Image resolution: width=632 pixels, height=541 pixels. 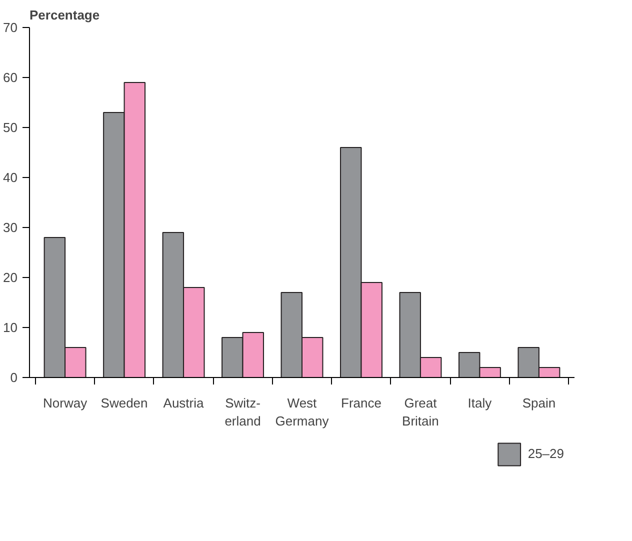 I want to click on x-tick-label: Great Britain, so click(x=420, y=412).